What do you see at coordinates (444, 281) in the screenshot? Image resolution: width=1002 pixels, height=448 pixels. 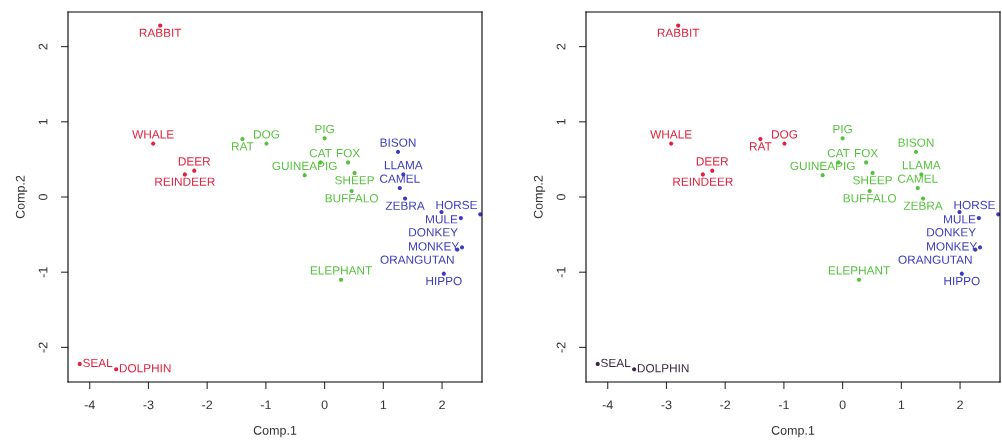 I see `data-label: HIPPO` at bounding box center [444, 281].